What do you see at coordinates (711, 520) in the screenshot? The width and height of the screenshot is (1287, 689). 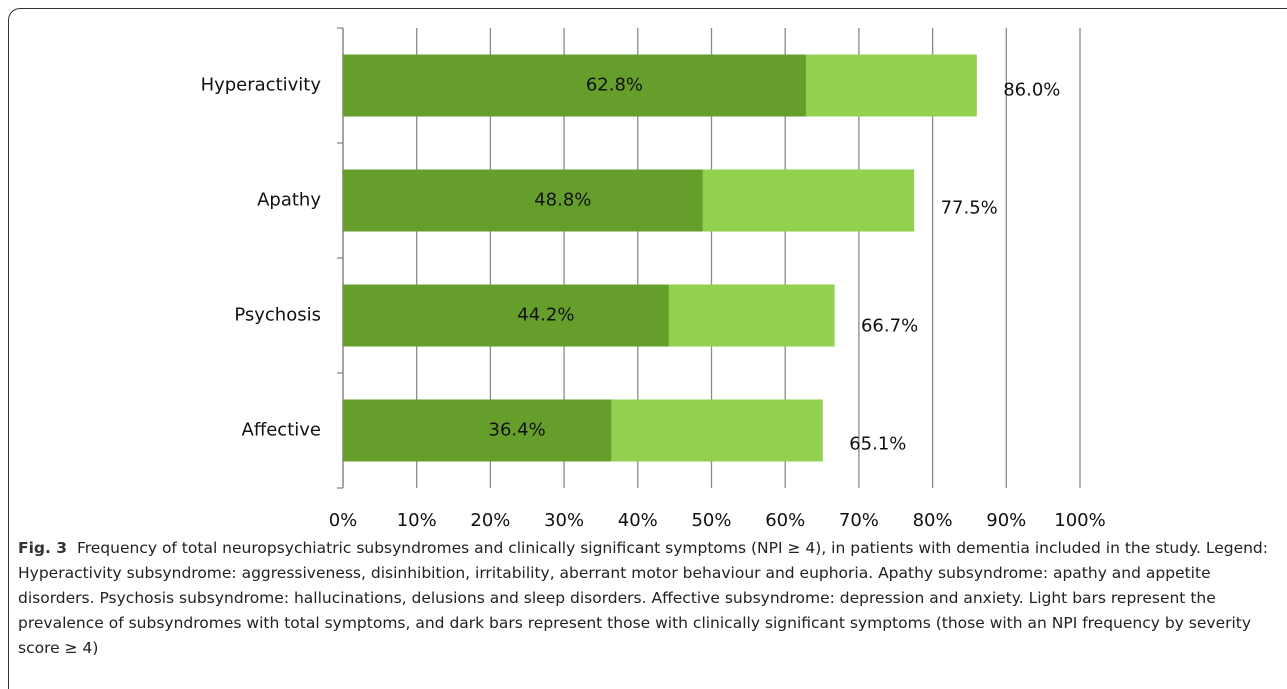 I see `x-tick-label: 50%` at bounding box center [711, 520].